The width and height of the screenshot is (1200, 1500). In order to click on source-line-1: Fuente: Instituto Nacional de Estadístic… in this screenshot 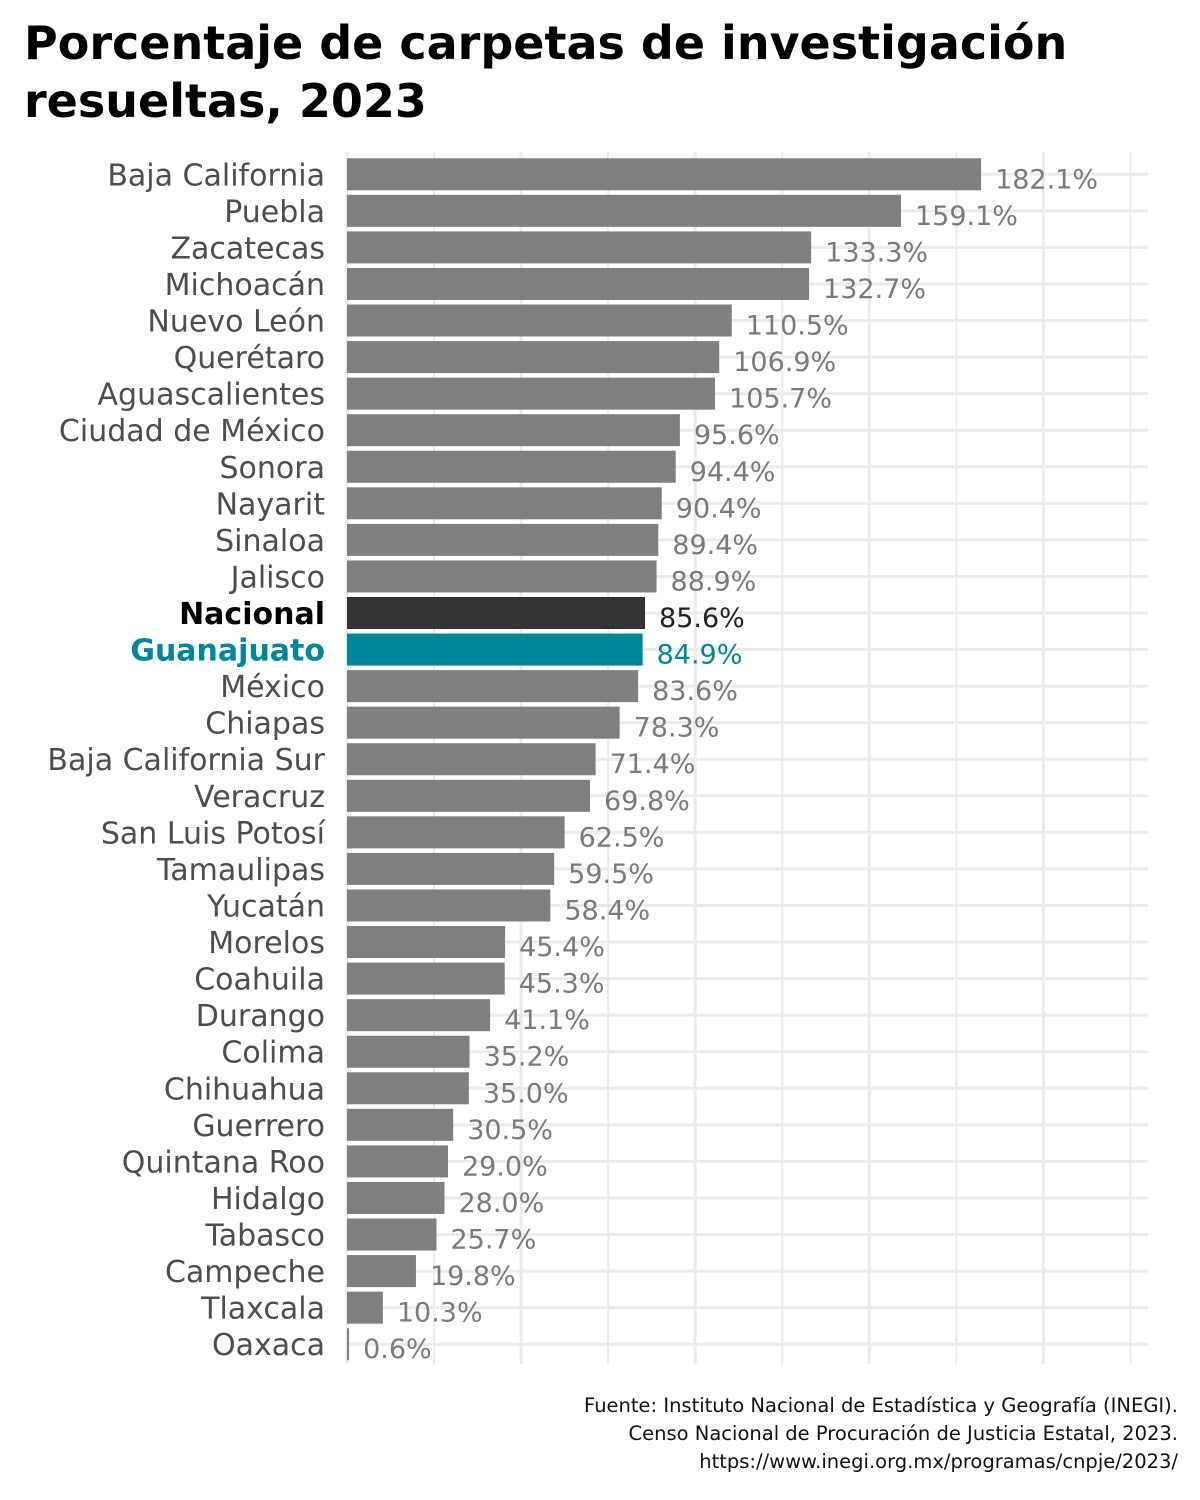, I will do `click(881, 1405)`.